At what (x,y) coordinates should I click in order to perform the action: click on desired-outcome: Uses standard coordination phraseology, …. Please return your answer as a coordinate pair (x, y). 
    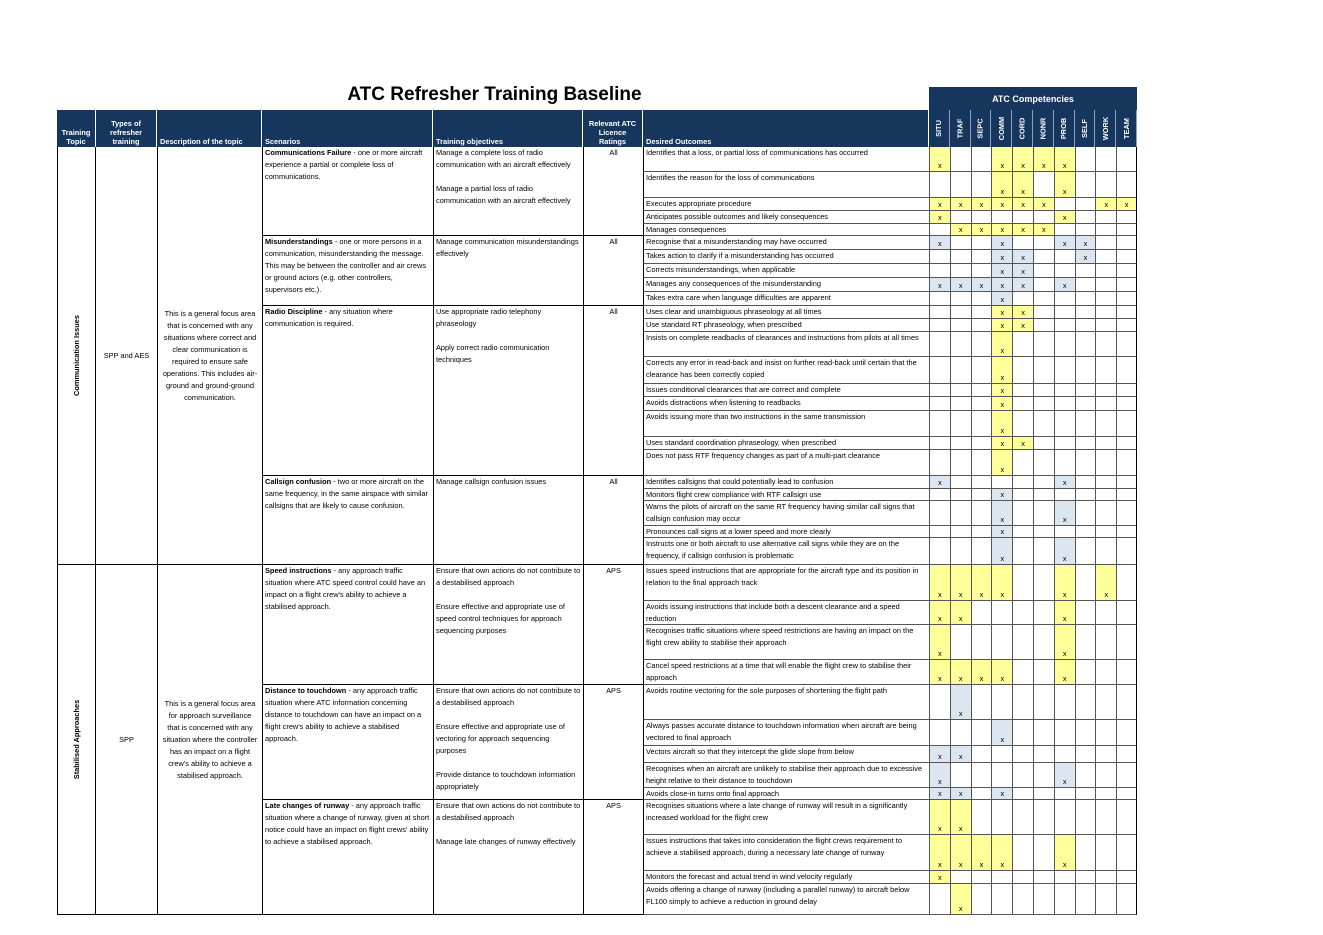
    Looking at the image, I should click on (786, 443).